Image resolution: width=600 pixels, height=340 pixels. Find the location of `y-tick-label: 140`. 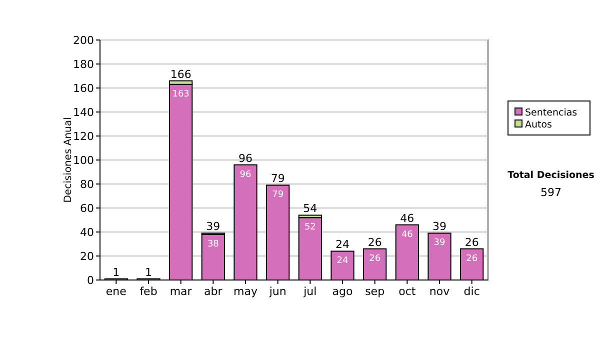

y-tick-label: 140 is located at coordinates (83, 112).